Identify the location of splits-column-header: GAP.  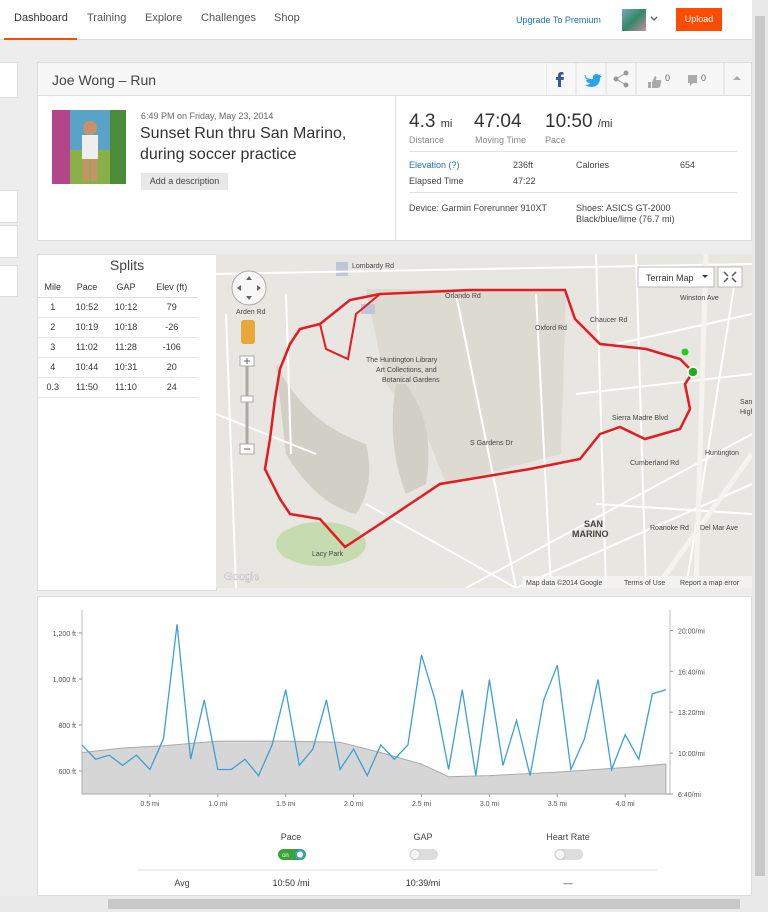
(126, 286).